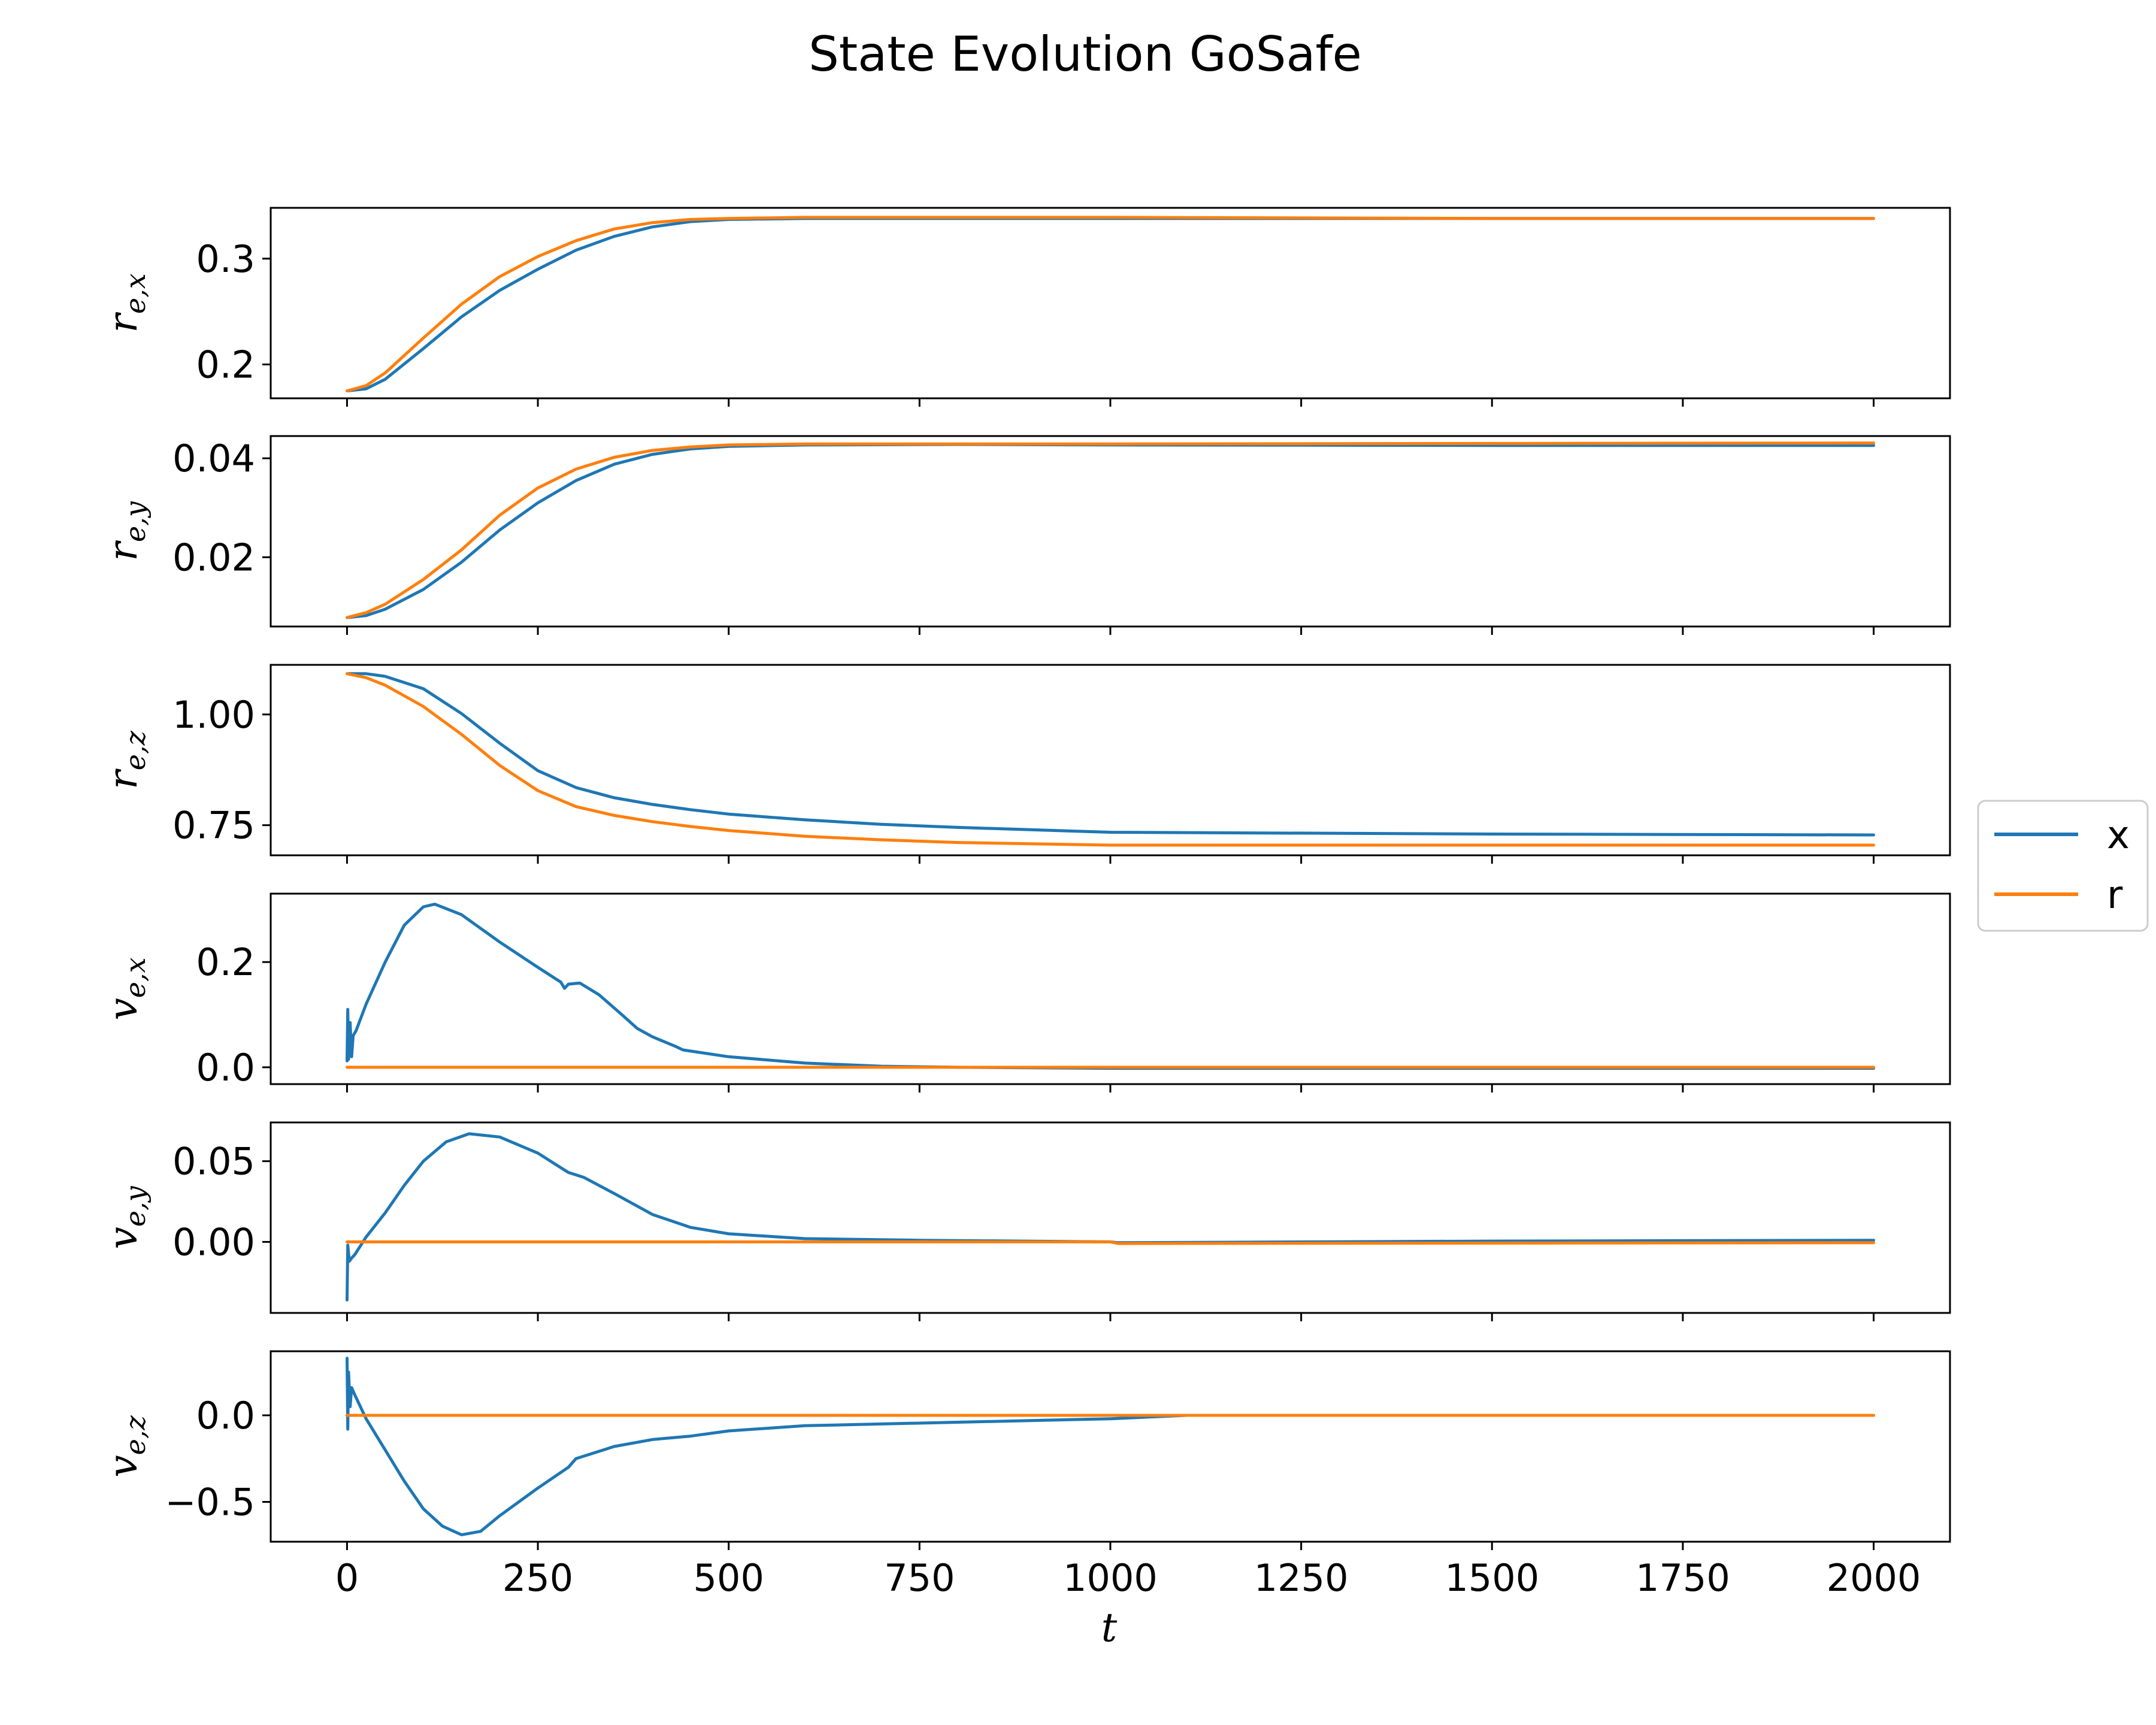  Describe the element at coordinates (126, 988) in the screenshot. I see `y-axis-label: ve,x` at that location.